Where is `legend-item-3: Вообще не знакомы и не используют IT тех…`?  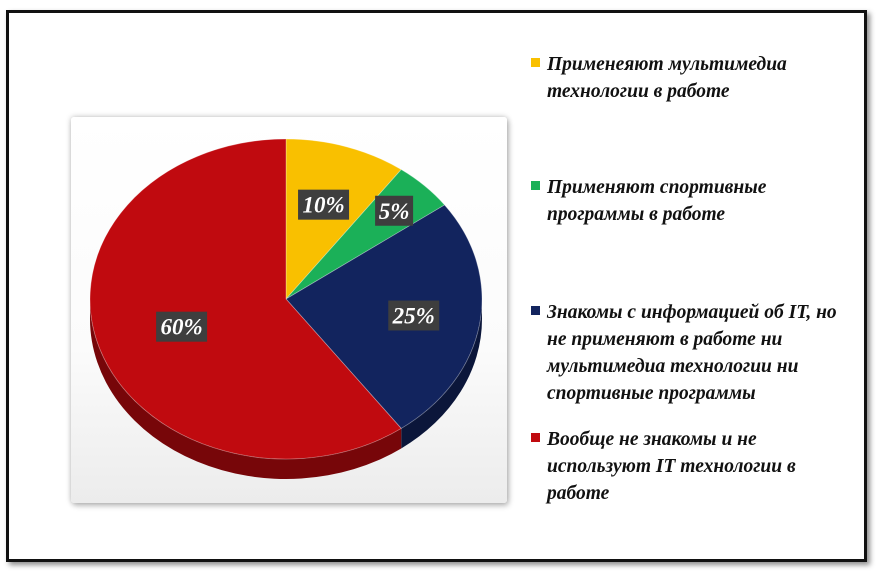
legend-item-3: Вообще не знакомы и не используют IT тех… is located at coordinates (696, 466).